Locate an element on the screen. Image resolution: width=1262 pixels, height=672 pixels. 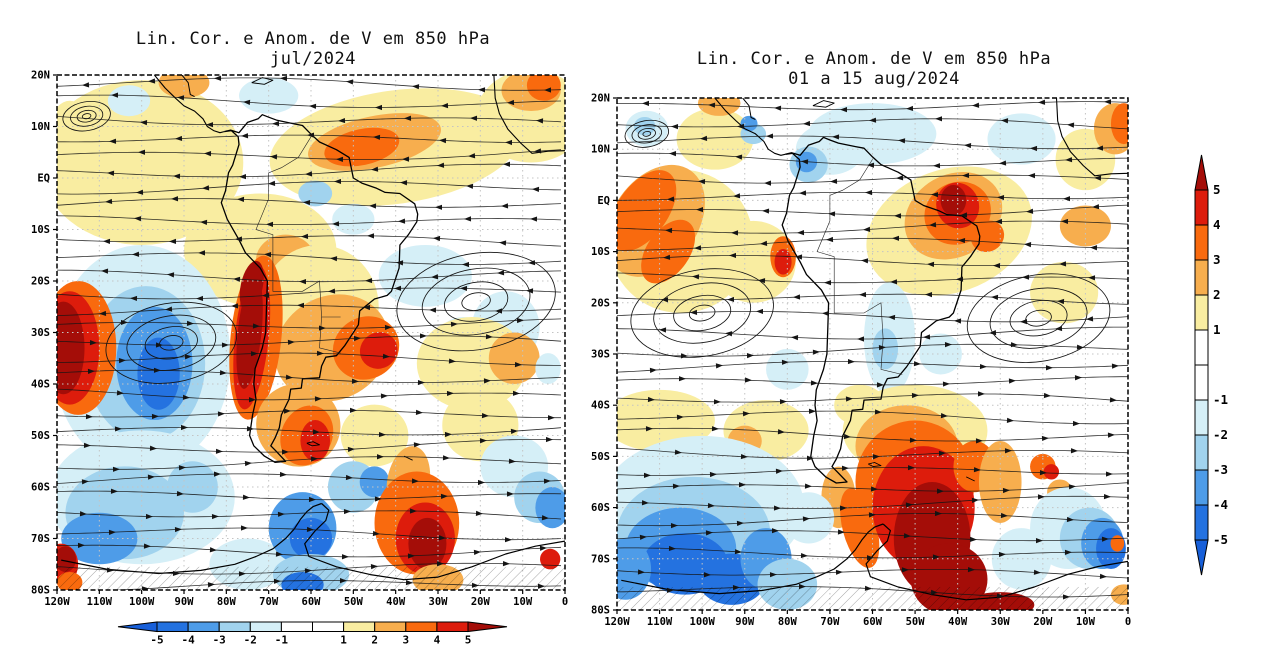
colorbar-tick-label: 4 is located at coordinates (1217, 224).